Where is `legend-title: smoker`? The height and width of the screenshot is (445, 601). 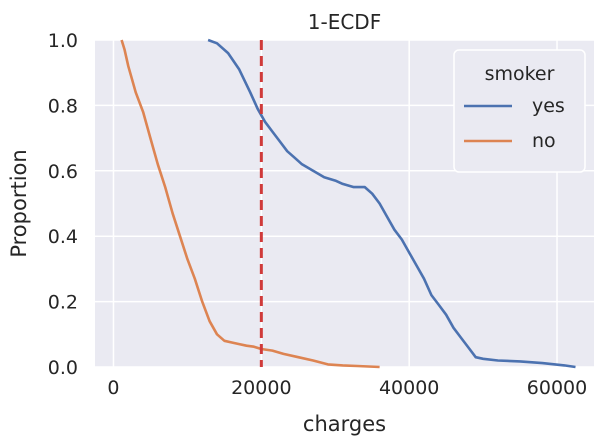
legend-title: smoker is located at coordinates (520, 74).